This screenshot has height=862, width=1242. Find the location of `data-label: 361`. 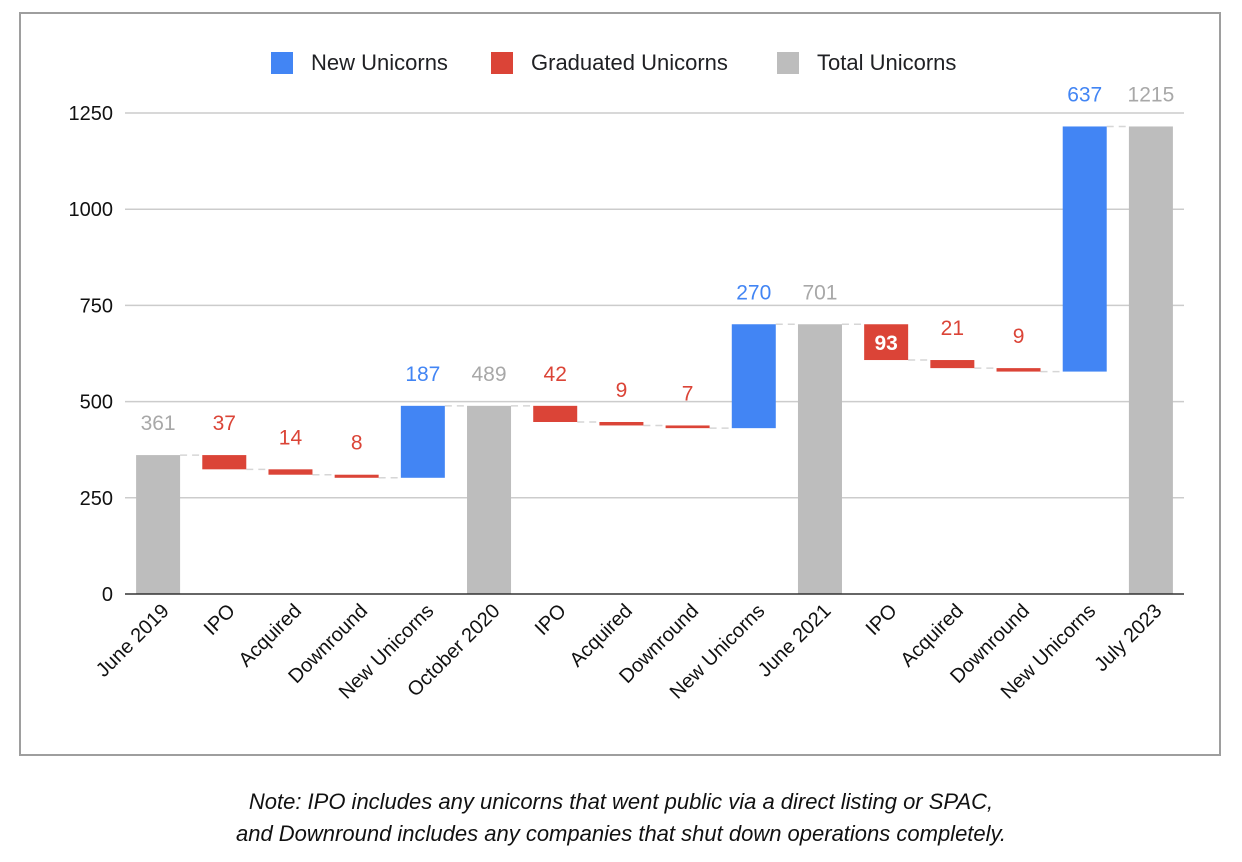

data-label: 361 is located at coordinates (158, 423).